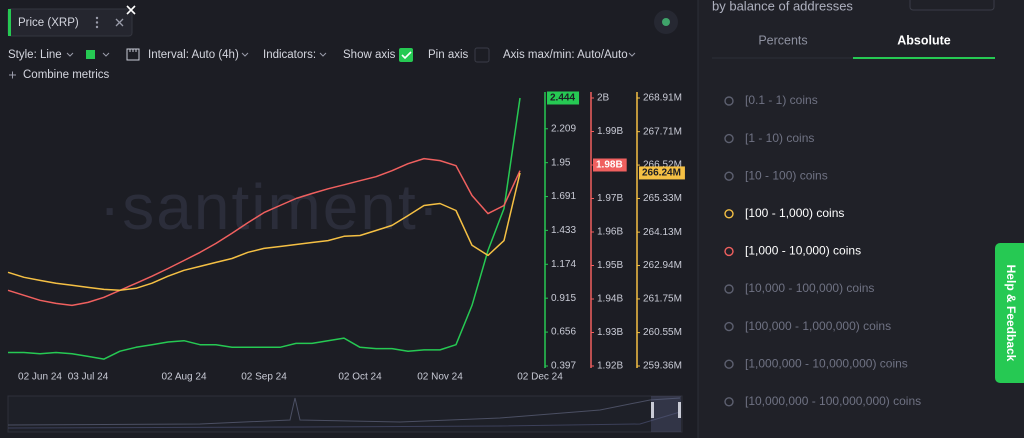 The image size is (1024, 438). Describe the element at coordinates (48, 23) in the screenshot. I see `metric-name: Price (XRP)` at that location.